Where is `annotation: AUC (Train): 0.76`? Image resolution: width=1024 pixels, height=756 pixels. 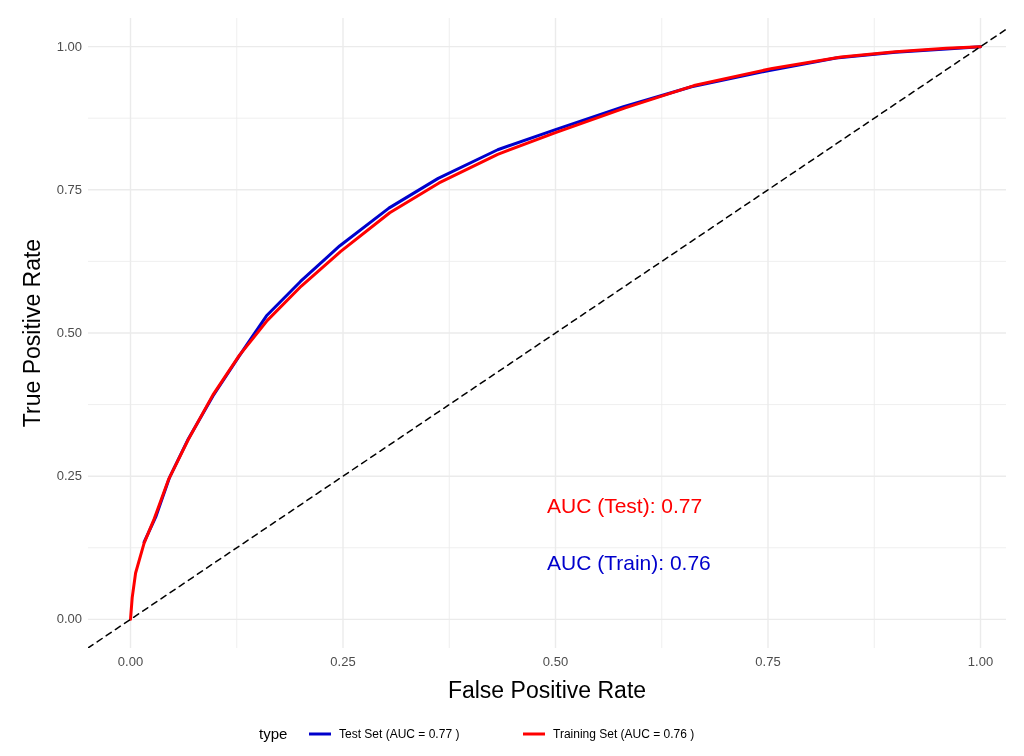
annotation: AUC (Train): 0.76 is located at coordinates (629, 562).